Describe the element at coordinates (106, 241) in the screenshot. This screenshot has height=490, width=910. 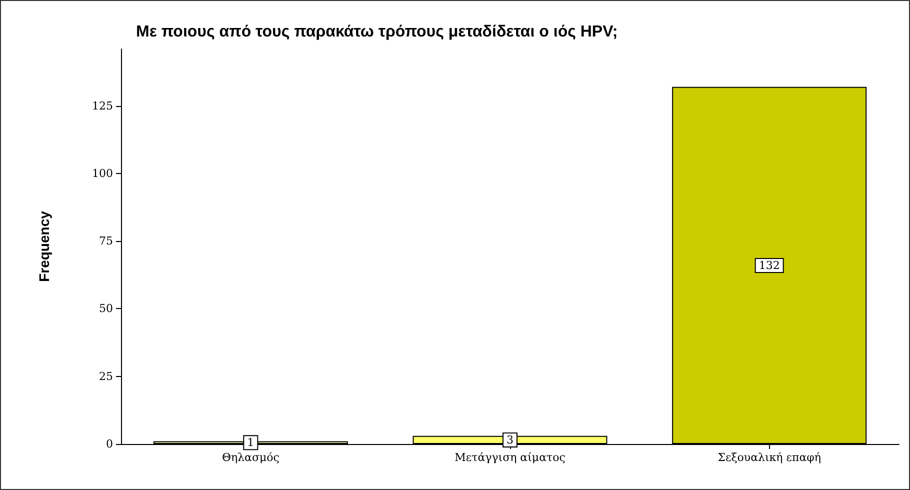
I see `y-tick-label: 75` at that location.